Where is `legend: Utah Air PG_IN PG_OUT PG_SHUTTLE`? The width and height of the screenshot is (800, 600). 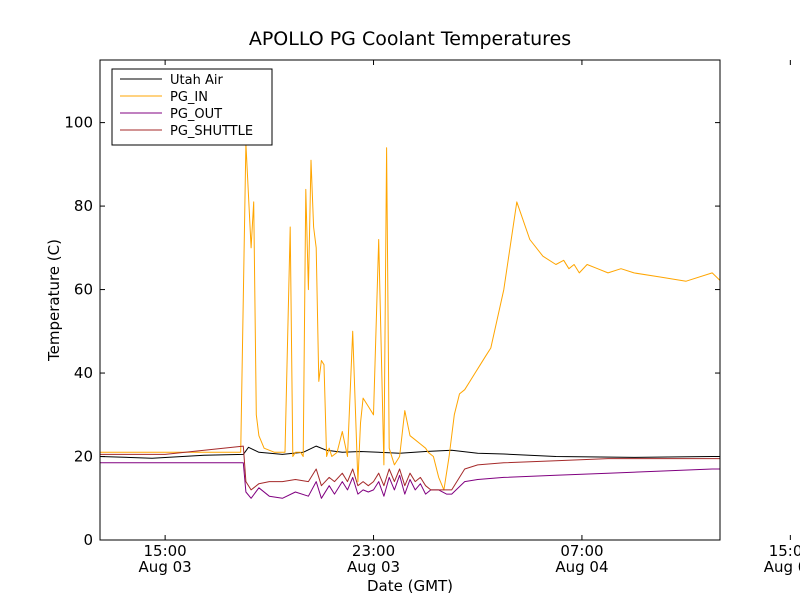 legend: Utah Air PG_IN PG_OUT PG_SHUTTLE is located at coordinates (192, 107).